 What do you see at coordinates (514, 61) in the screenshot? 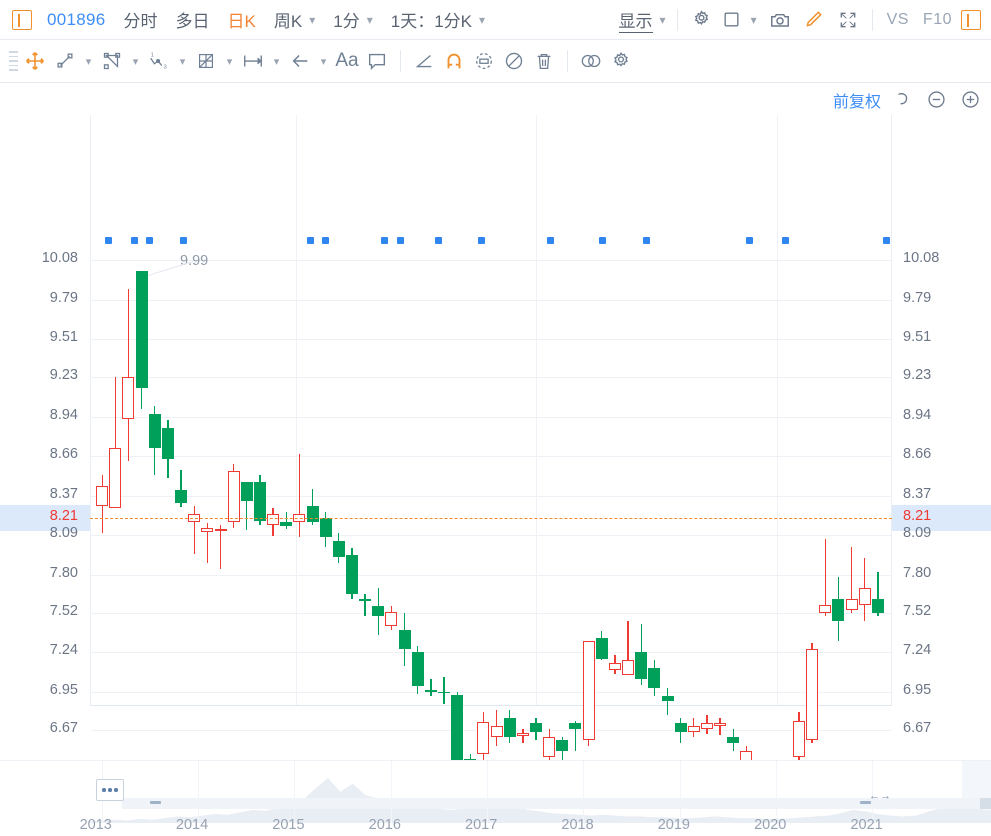
I see `hide-shapes-icon` at bounding box center [514, 61].